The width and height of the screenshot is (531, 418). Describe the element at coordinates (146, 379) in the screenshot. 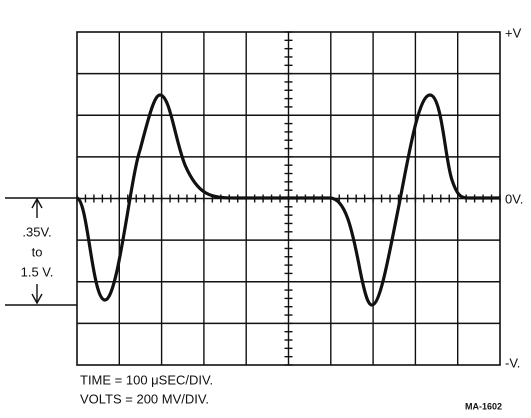

I see `time-note: TIME = 100 μSEC/DIV.` at that location.